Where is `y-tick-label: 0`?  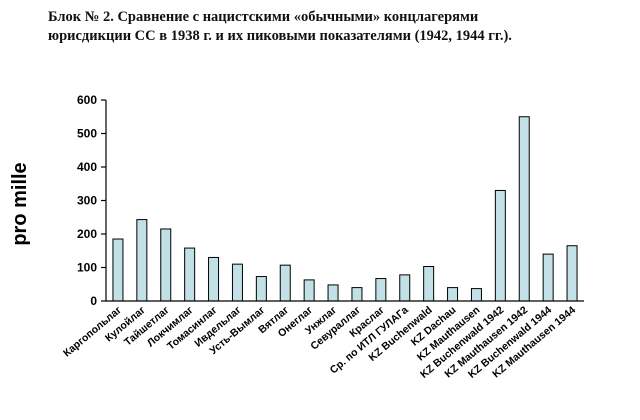 y-tick-label: 0 is located at coordinates (93, 301).